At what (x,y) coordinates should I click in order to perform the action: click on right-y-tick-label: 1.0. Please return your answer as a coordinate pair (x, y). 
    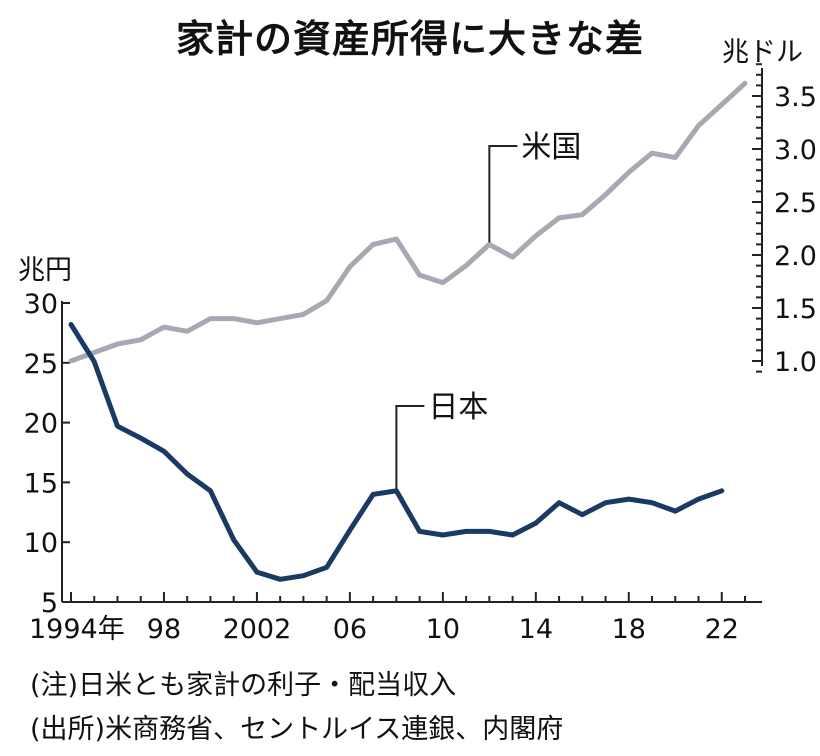
    Looking at the image, I should click on (795, 362).